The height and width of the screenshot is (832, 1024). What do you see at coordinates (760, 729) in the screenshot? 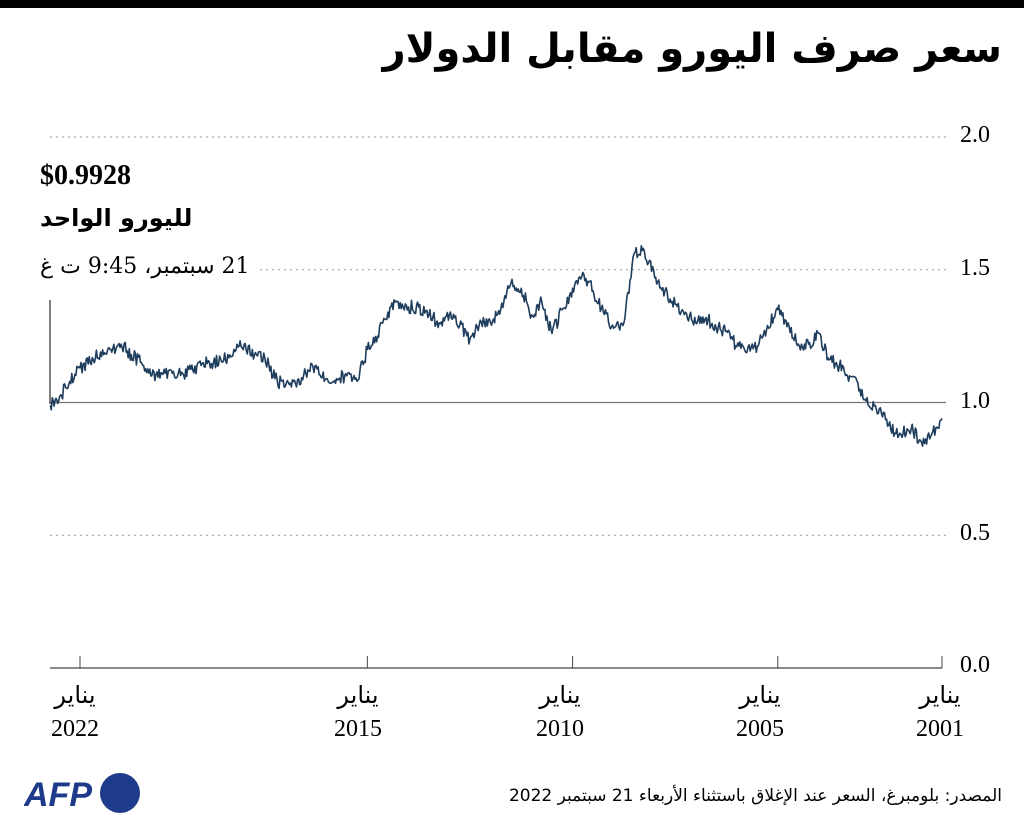
I see `x-tick-year: 2005` at bounding box center [760, 729].